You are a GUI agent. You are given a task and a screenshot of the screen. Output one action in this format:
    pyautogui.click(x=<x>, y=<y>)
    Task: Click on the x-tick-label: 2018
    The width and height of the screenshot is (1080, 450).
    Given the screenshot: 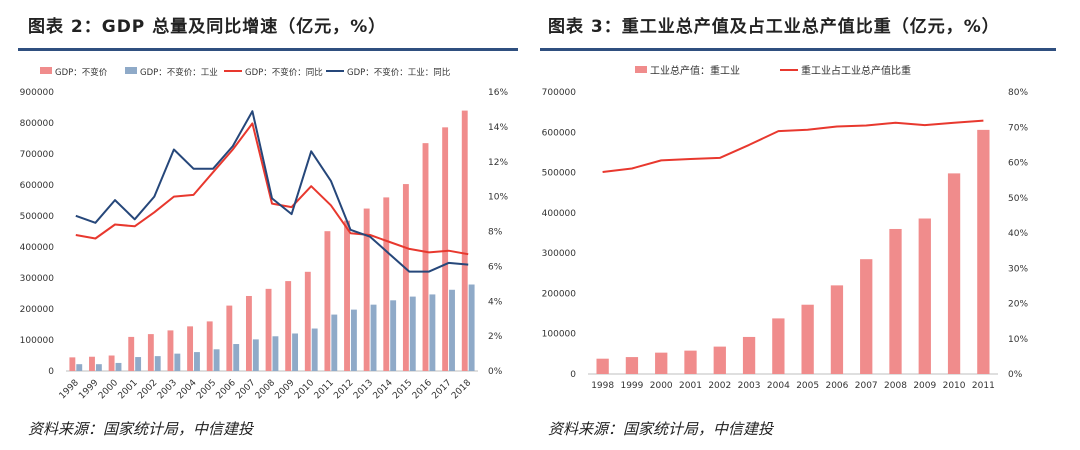 What is the action you would take?
    pyautogui.click(x=461, y=389)
    